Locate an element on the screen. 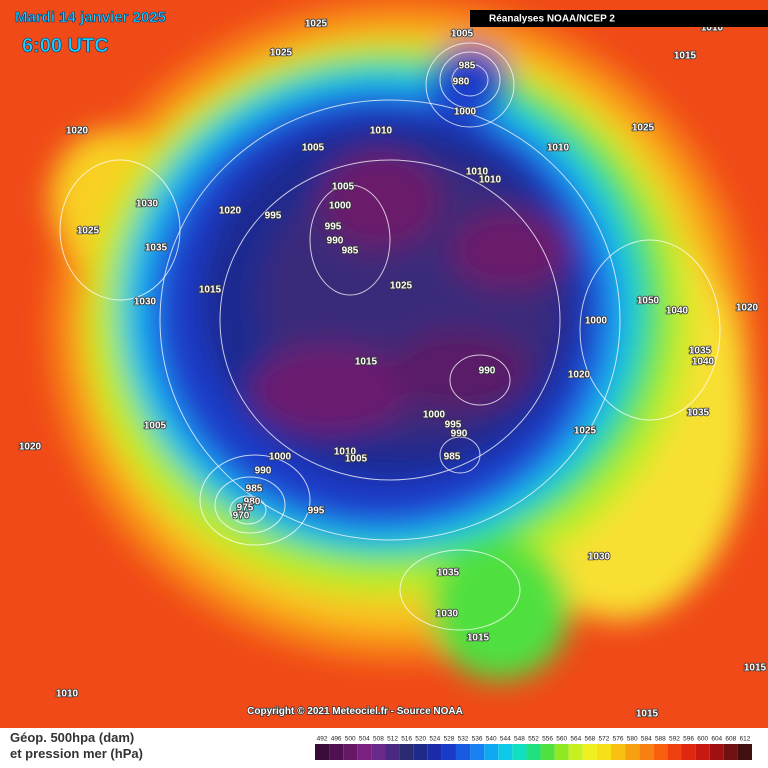 The height and width of the screenshot is (768, 768). legend-title: Géop. 500hpa (dam) is located at coordinates (72, 737).